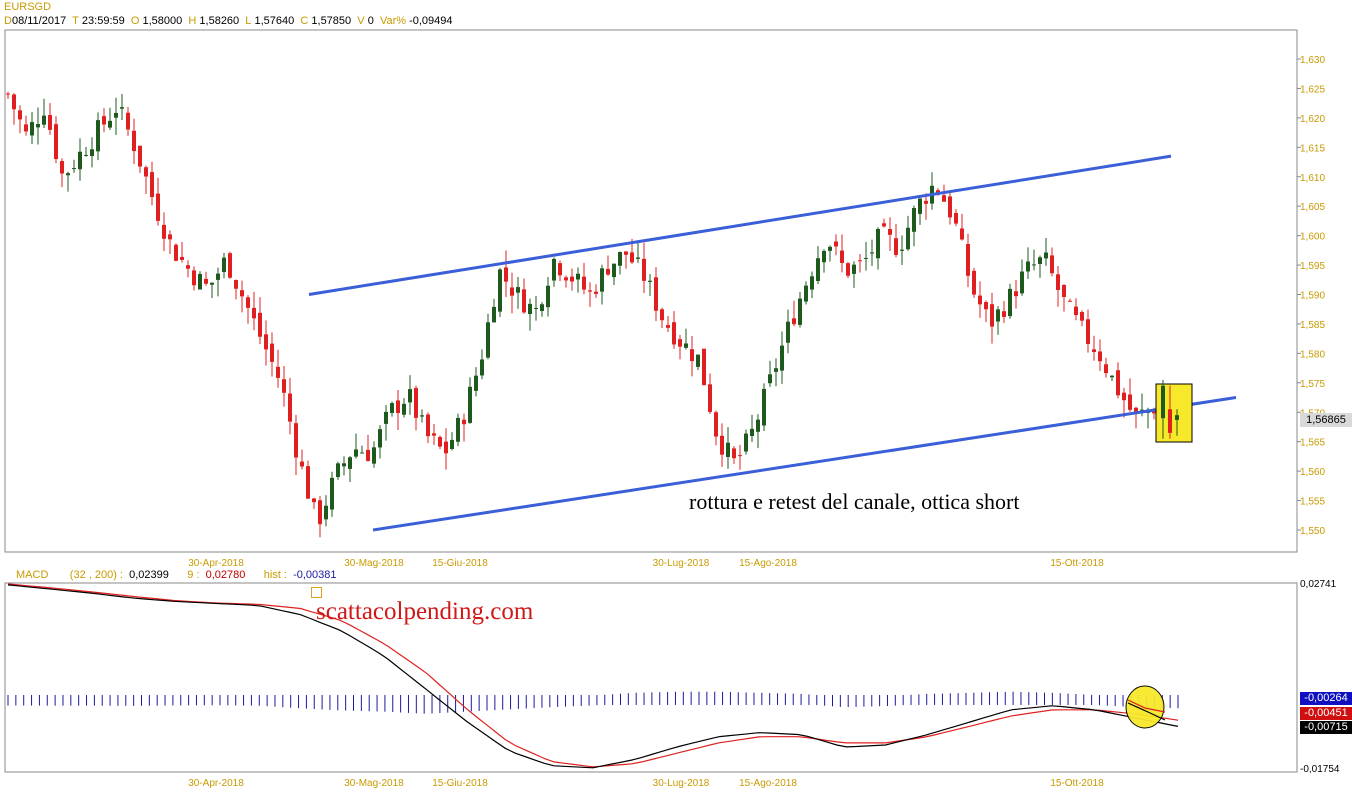 This screenshot has height=800, width=1352. Describe the element at coordinates (1077, 563) in the screenshot. I see `date-label-top: 15-Ott-2018` at that location.